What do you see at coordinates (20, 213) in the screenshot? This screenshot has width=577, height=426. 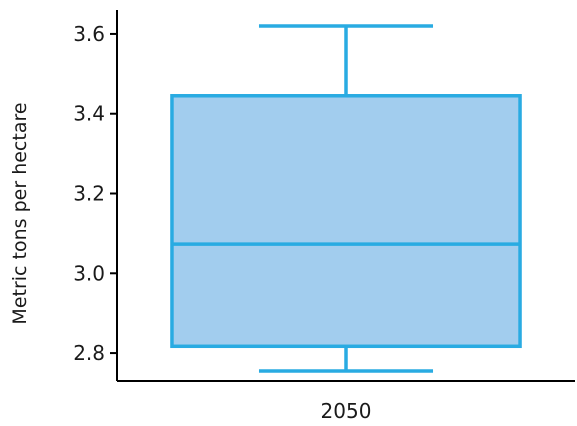 I see `y-axis-title: Metric tons per hectare` at bounding box center [20, 213].